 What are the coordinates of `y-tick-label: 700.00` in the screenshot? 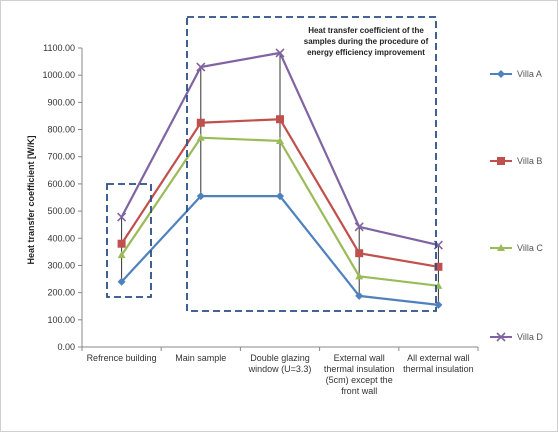 It's located at (61, 157).